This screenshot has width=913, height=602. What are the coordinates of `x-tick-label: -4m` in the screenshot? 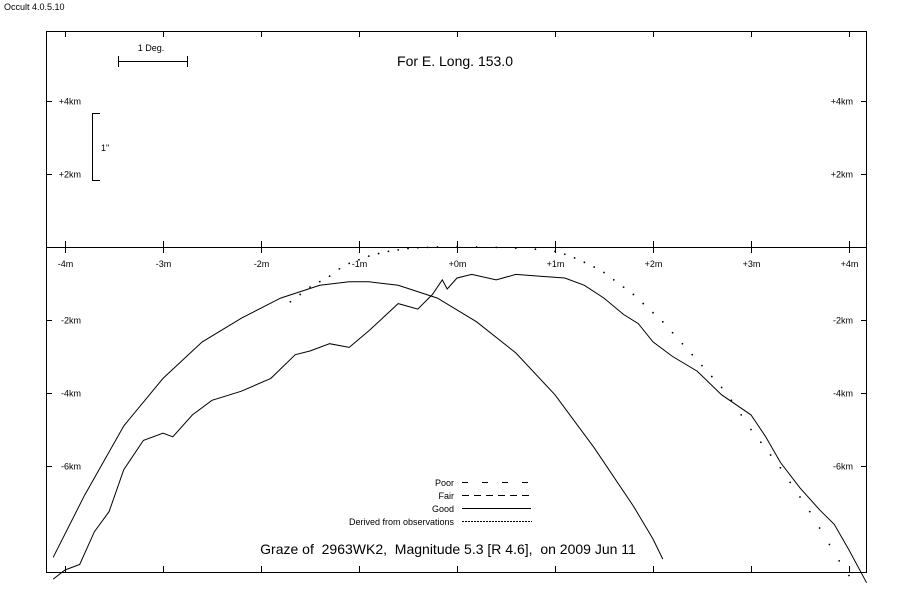 It's located at (66, 264).